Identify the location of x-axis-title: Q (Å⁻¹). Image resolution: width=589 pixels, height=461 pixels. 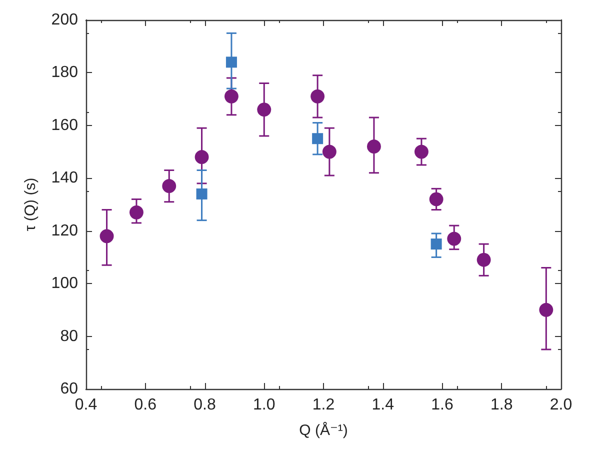
(323, 430).